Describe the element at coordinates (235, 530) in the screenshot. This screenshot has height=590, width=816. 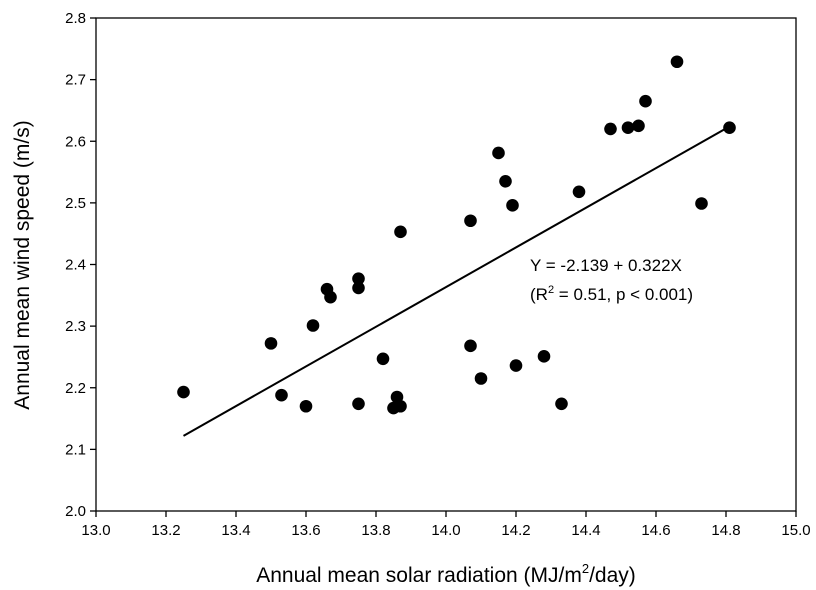
I see `x-tick-label: 13.4` at that location.